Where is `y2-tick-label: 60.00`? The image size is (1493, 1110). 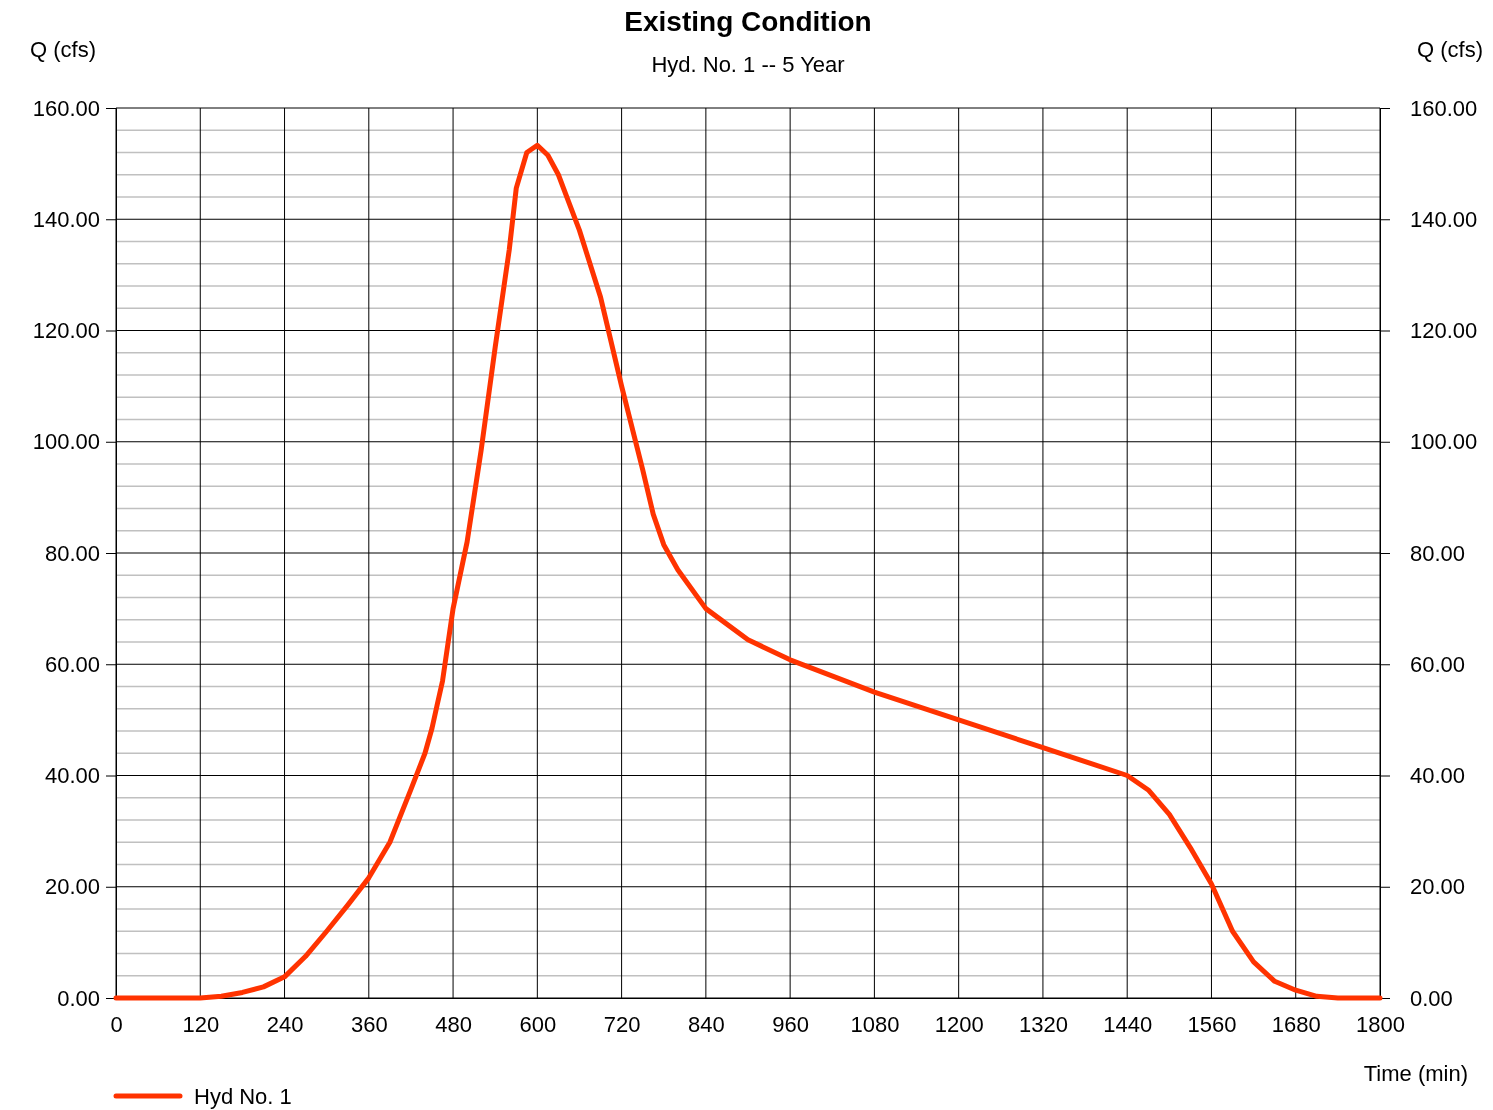 y2-tick-label: 60.00 is located at coordinates (1438, 664).